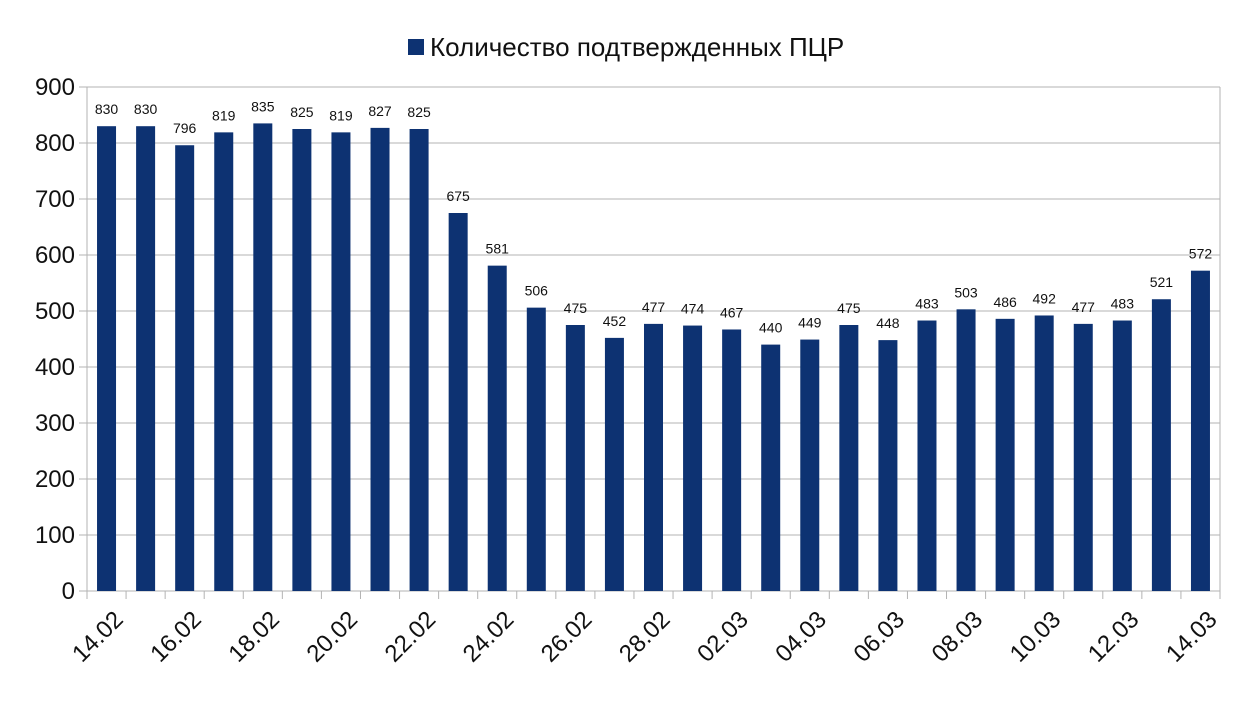  I want to click on y-tick-label: 100, so click(55, 535).